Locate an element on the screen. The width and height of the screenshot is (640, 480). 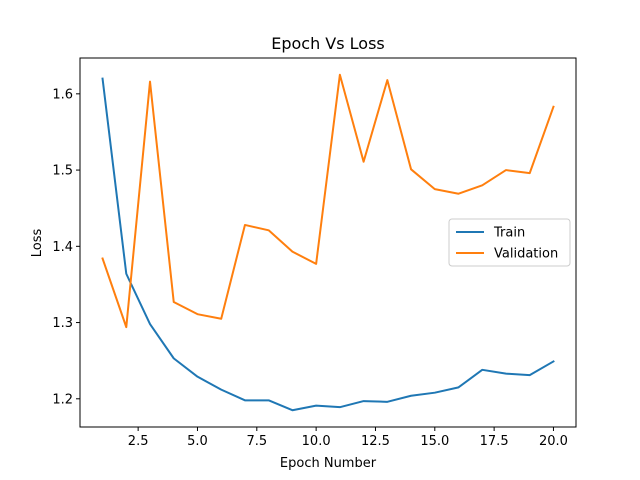
y-axis-label: Loss is located at coordinates (37, 243).